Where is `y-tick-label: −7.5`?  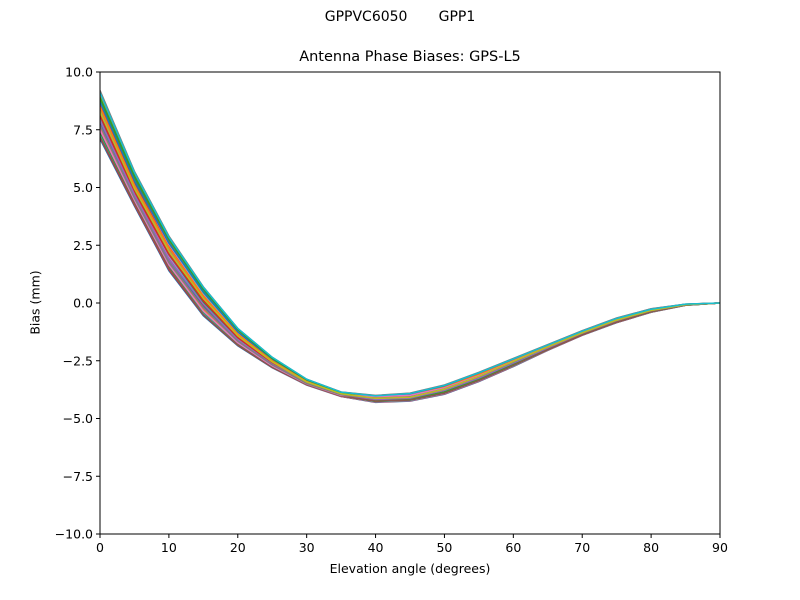
y-tick-label: −7.5 is located at coordinates (78, 476).